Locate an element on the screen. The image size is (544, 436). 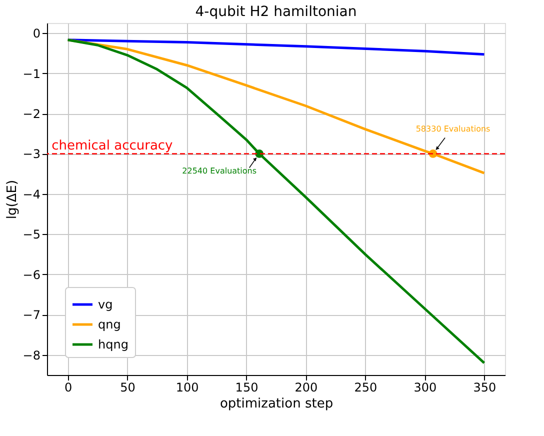
x-tick-label: 150 is located at coordinates (246, 387).